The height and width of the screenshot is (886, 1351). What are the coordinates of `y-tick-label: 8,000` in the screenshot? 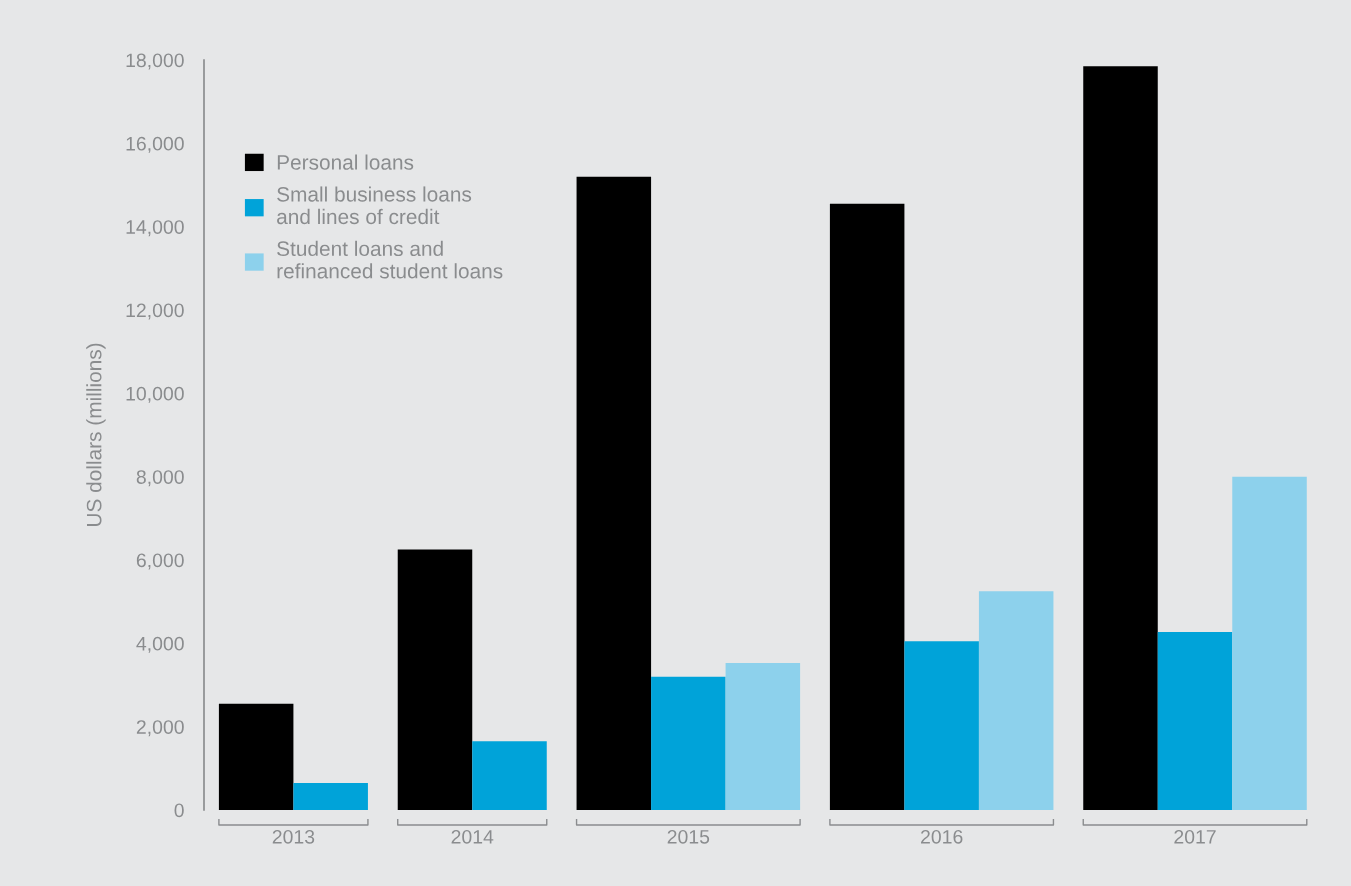 It's located at (160, 478).